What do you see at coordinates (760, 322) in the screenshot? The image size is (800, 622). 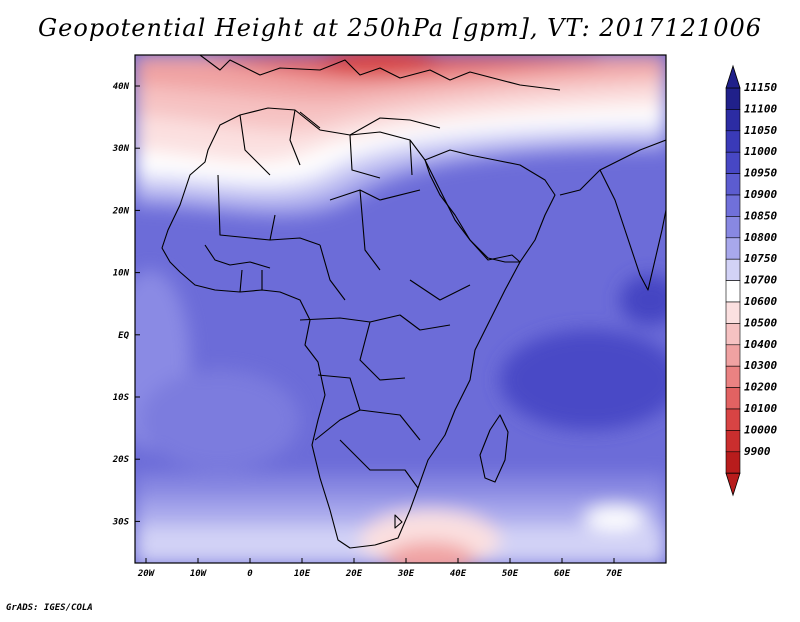 I see `colorbar-label: 10500` at bounding box center [760, 322].